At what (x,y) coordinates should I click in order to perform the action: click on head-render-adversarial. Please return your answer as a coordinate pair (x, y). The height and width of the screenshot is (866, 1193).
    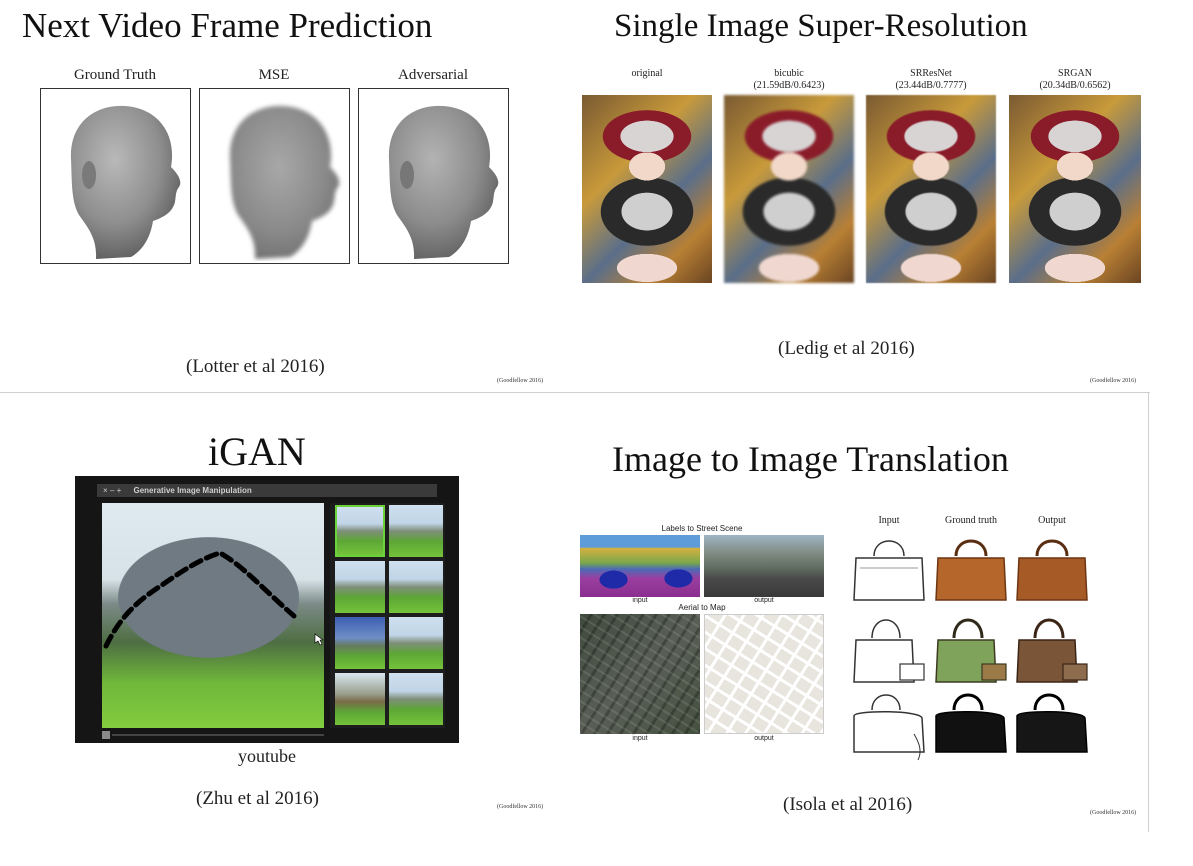
    Looking at the image, I should click on (443, 182).